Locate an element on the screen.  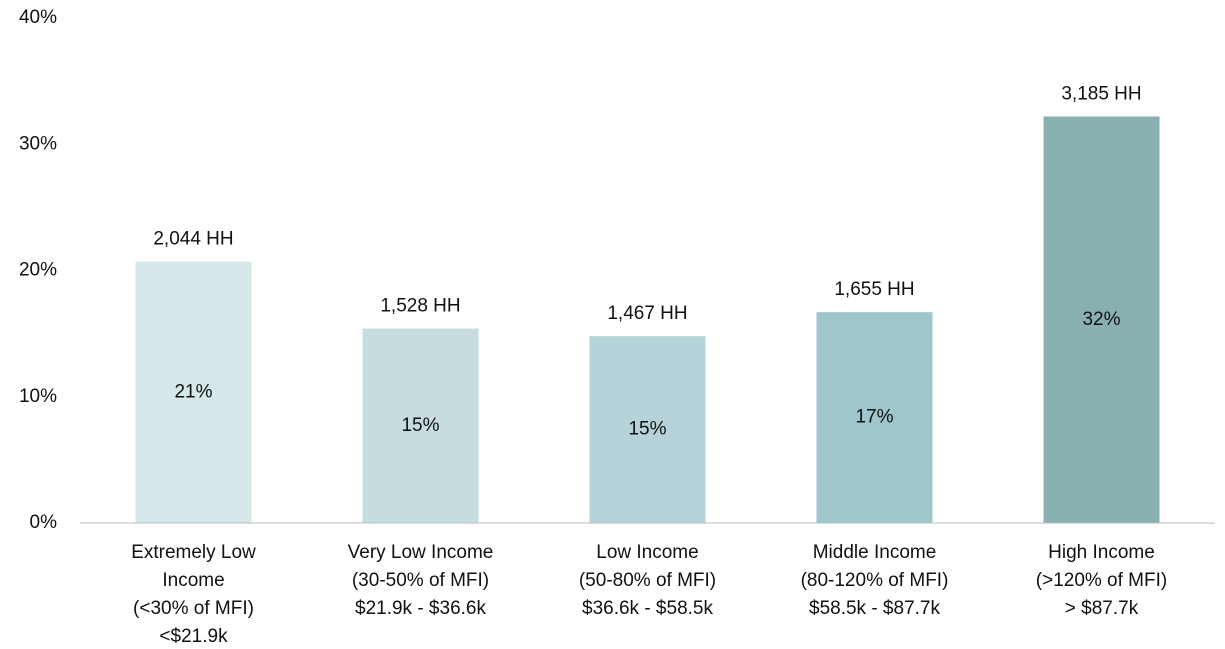
household-label: 1,467 HH is located at coordinates (647, 313).